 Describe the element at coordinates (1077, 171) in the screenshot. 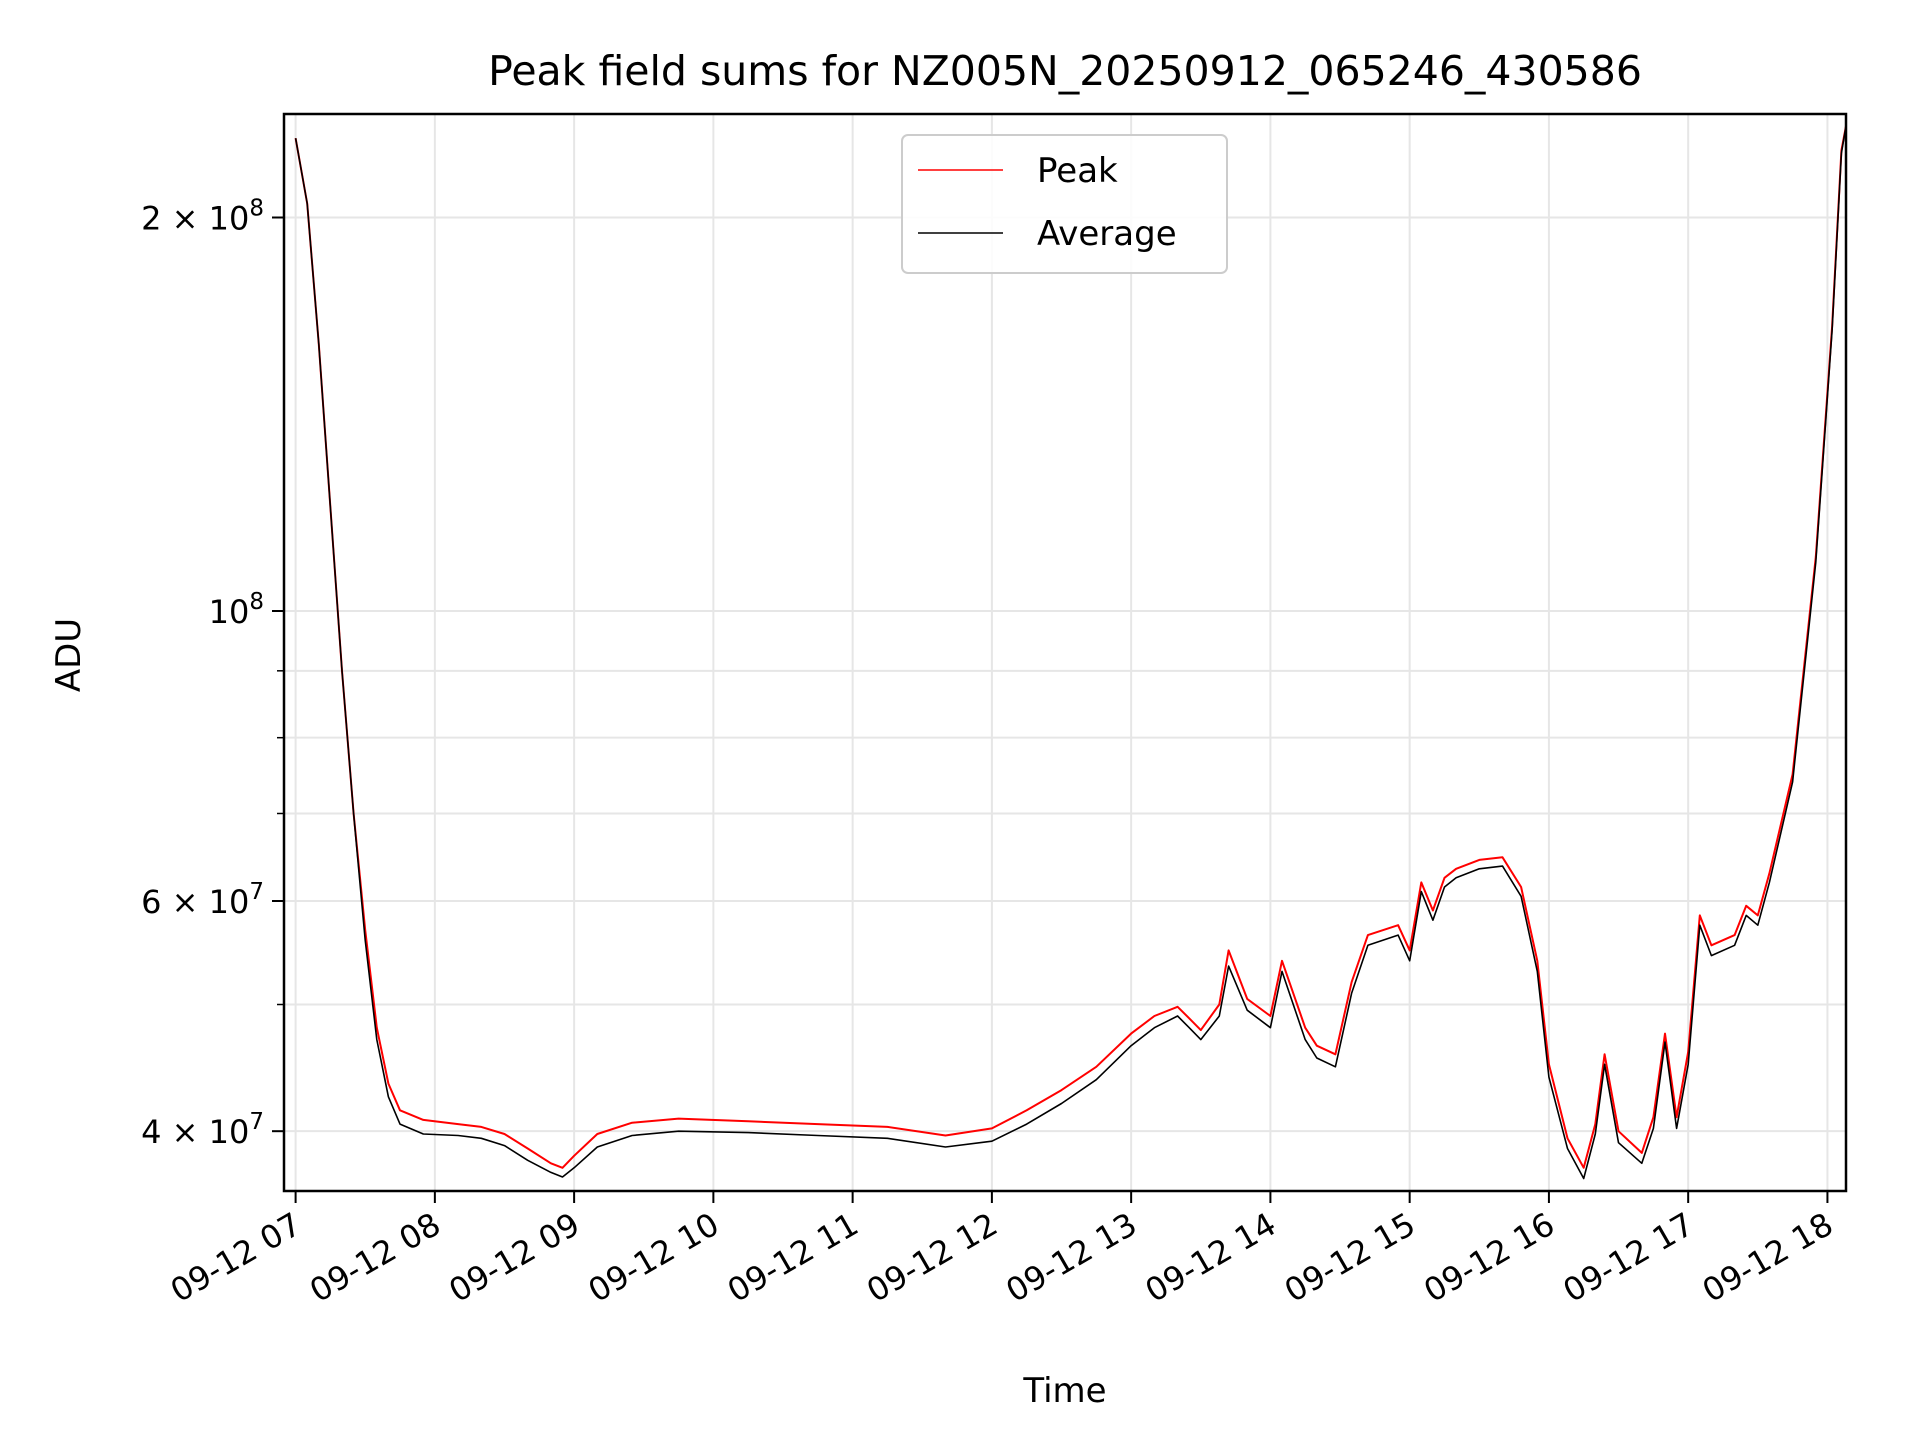

I see `legend-label-peak: Peak` at that location.